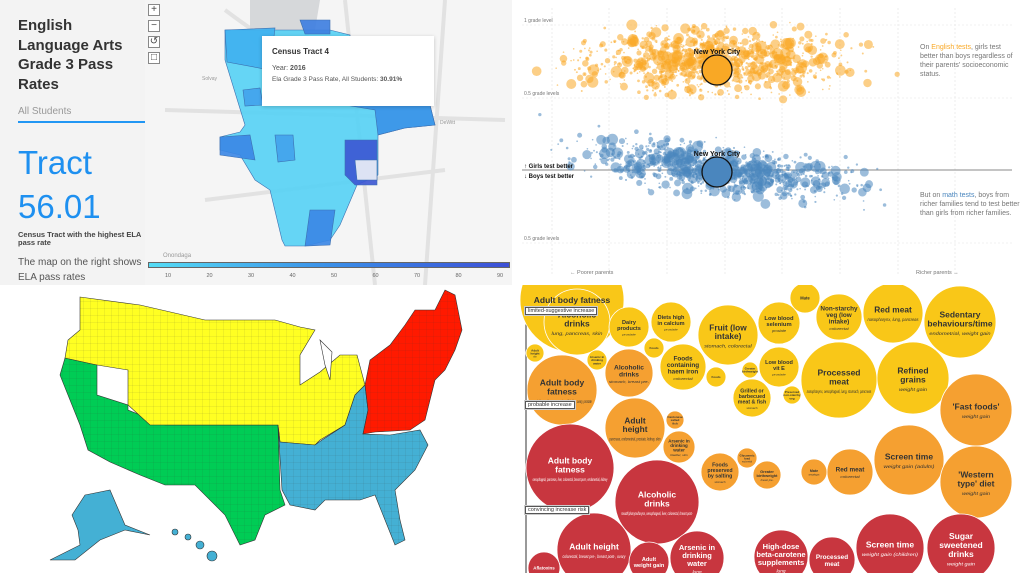 This screenshot has width=1024, height=573. What do you see at coordinates (154, 58) in the screenshot?
I see `select-area-button: □` at bounding box center [154, 58].